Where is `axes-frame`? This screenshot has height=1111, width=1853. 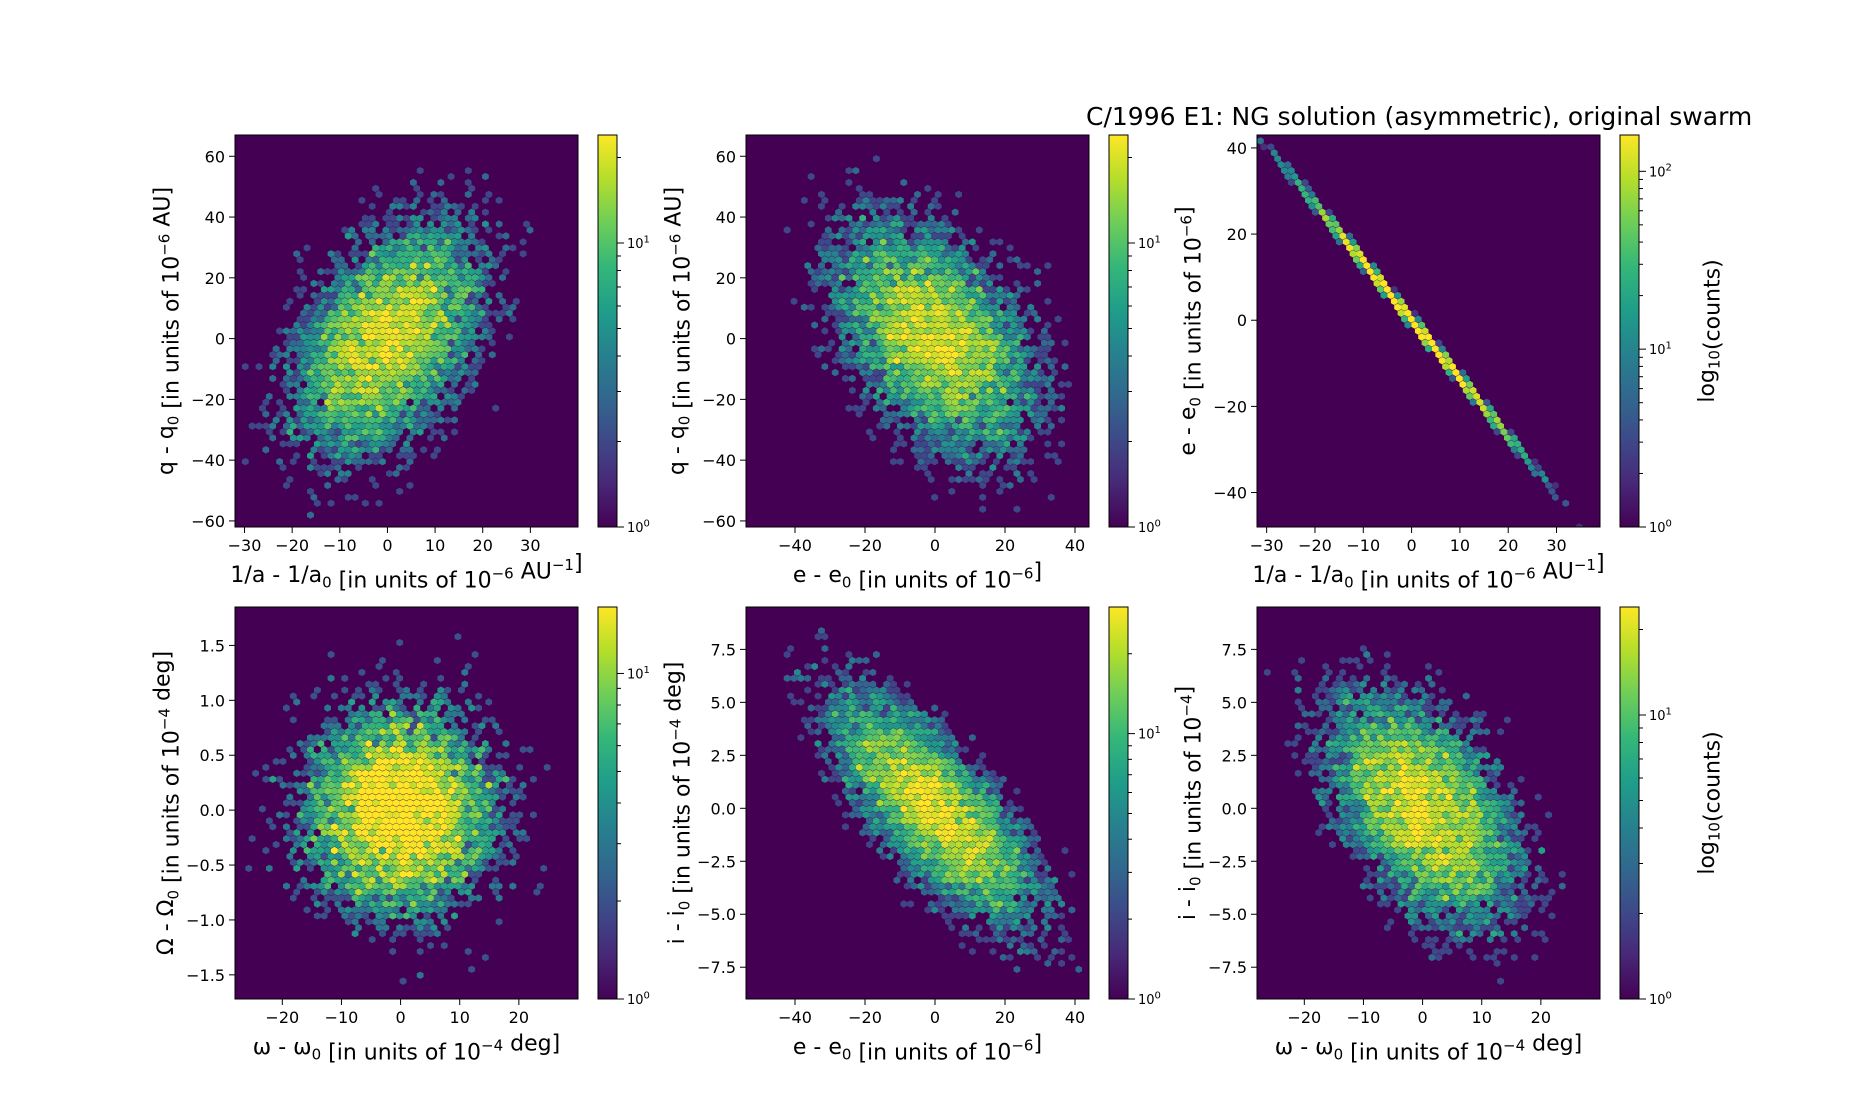 axes-frame is located at coordinates (406, 803).